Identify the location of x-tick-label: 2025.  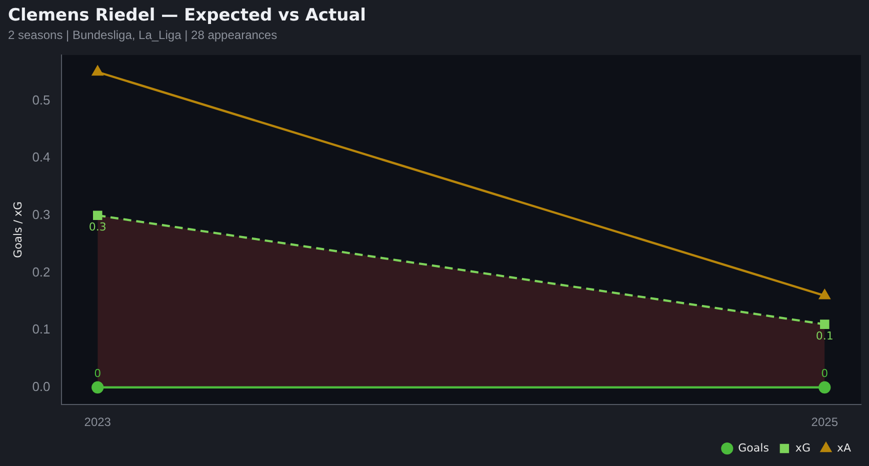
(824, 422).